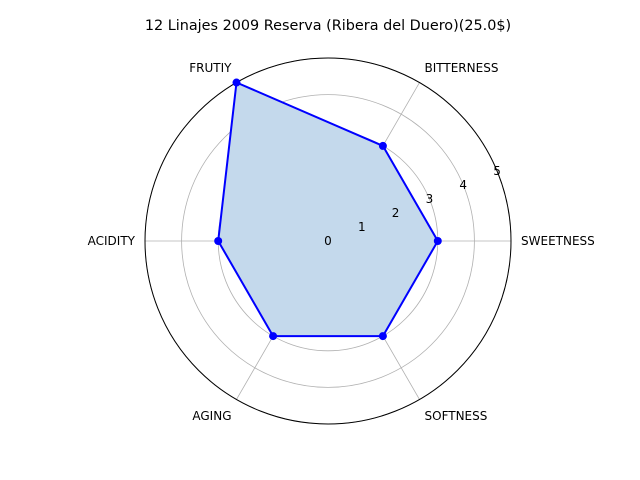  I want to click on category-label: ACIDITY, so click(112, 241).